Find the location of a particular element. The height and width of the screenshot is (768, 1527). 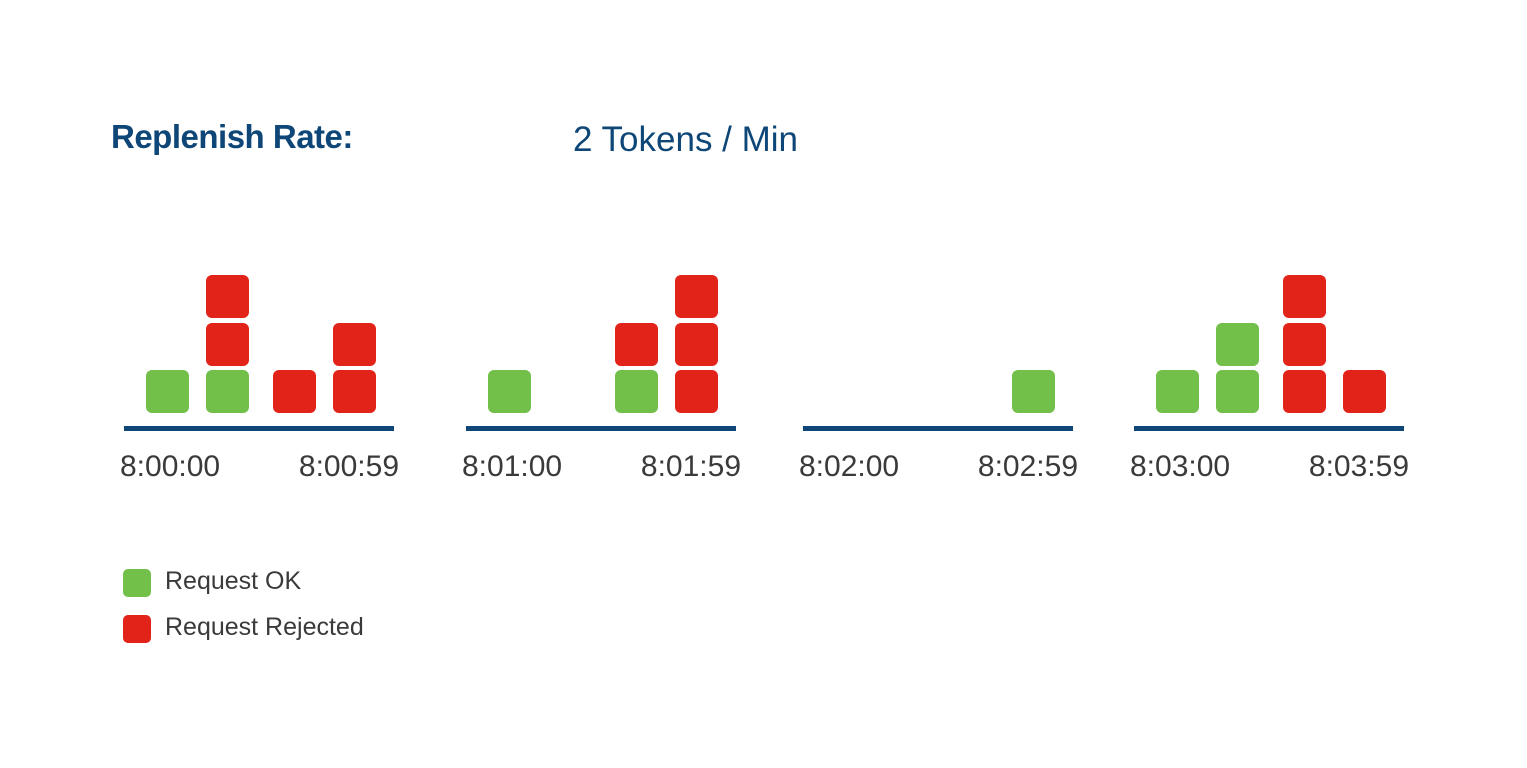

replenish-rate-value: 2 Tokens / Min is located at coordinates (685, 140).